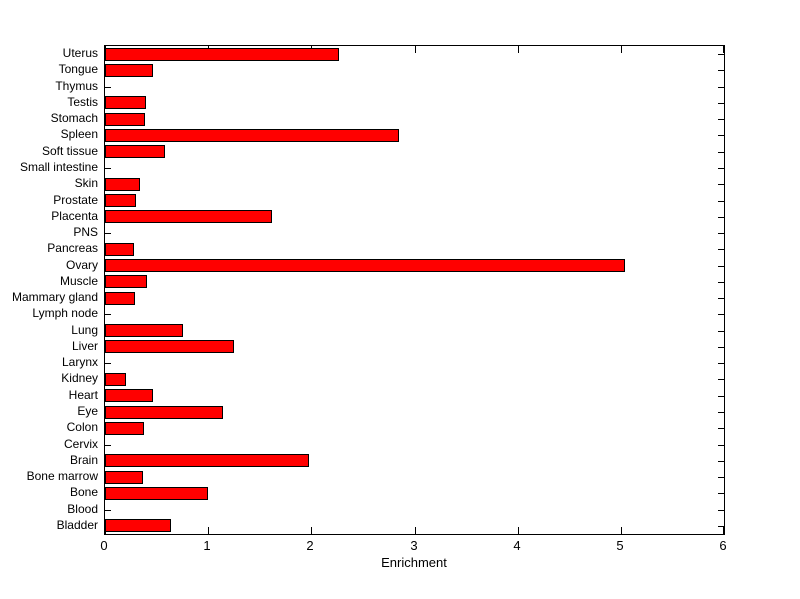 The width and height of the screenshot is (800, 599). Describe the element at coordinates (77, 525) in the screenshot. I see `y-tick-label: Bladder` at that location.